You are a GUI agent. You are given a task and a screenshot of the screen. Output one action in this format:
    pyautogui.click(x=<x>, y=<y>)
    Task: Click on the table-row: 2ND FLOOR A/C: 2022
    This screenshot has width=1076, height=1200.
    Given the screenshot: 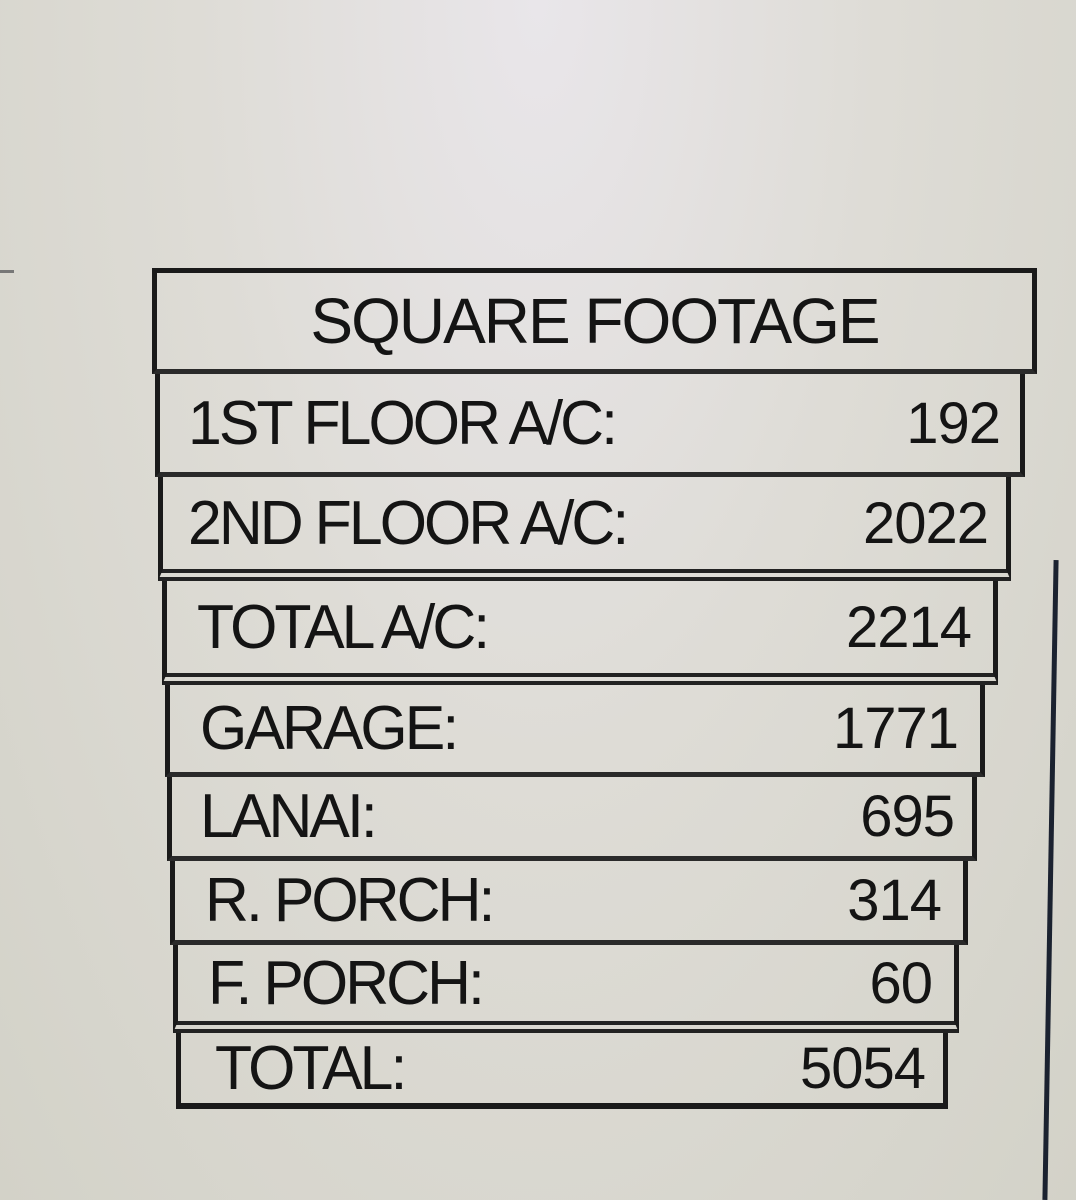 What is the action you would take?
    pyautogui.click(x=584, y=529)
    